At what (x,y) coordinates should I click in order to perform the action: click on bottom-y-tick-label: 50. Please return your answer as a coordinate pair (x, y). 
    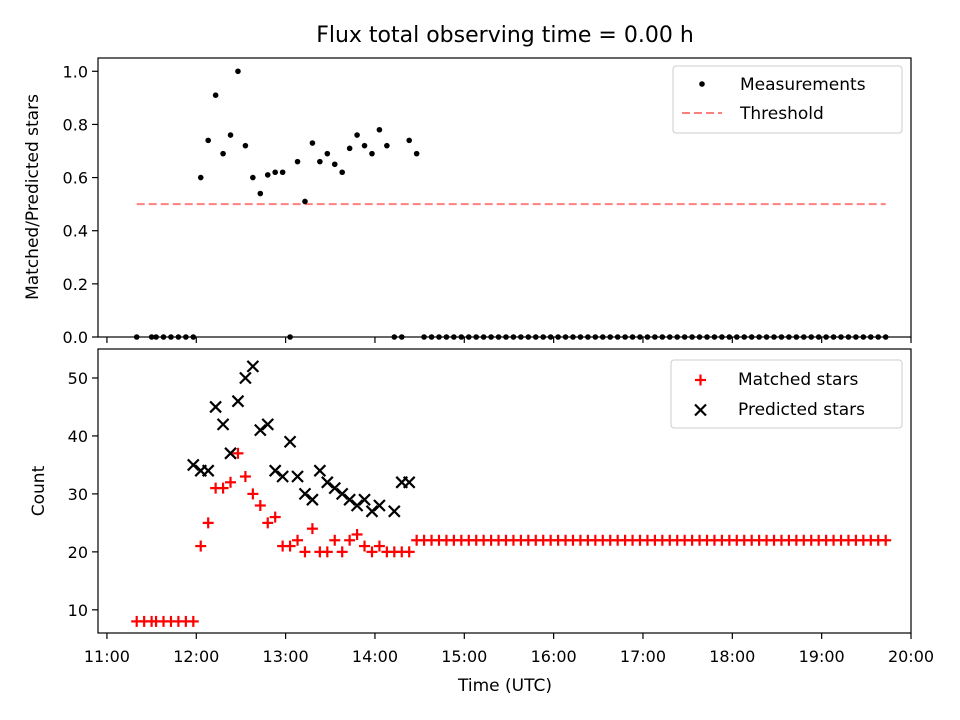
    Looking at the image, I should click on (78, 378).